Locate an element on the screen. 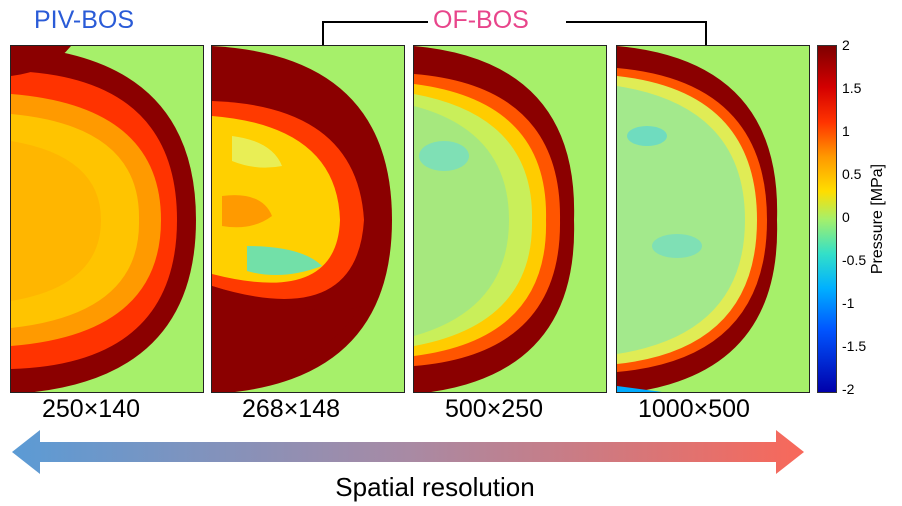 The height and width of the screenshot is (506, 902). of-bos-label: OF-BOS is located at coordinates (481, 20).